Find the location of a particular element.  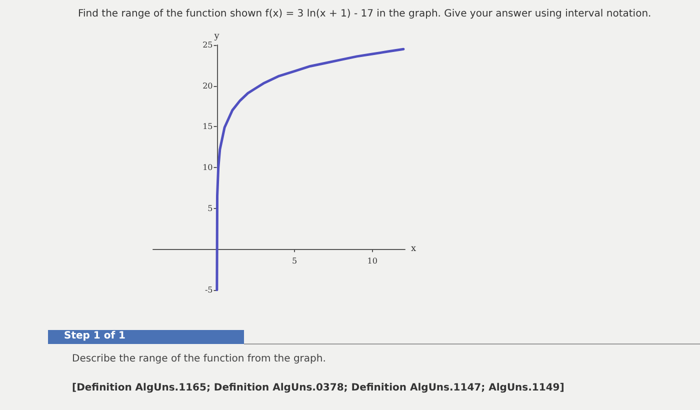

y-tick-label: 20 is located at coordinates (207, 85).